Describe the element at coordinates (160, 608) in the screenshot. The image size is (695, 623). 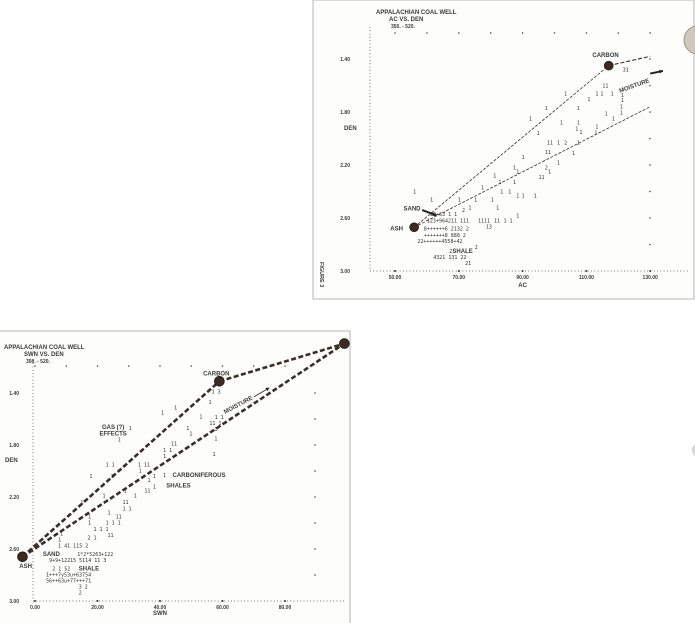
I see `x-tick-label: 40.00` at that location.